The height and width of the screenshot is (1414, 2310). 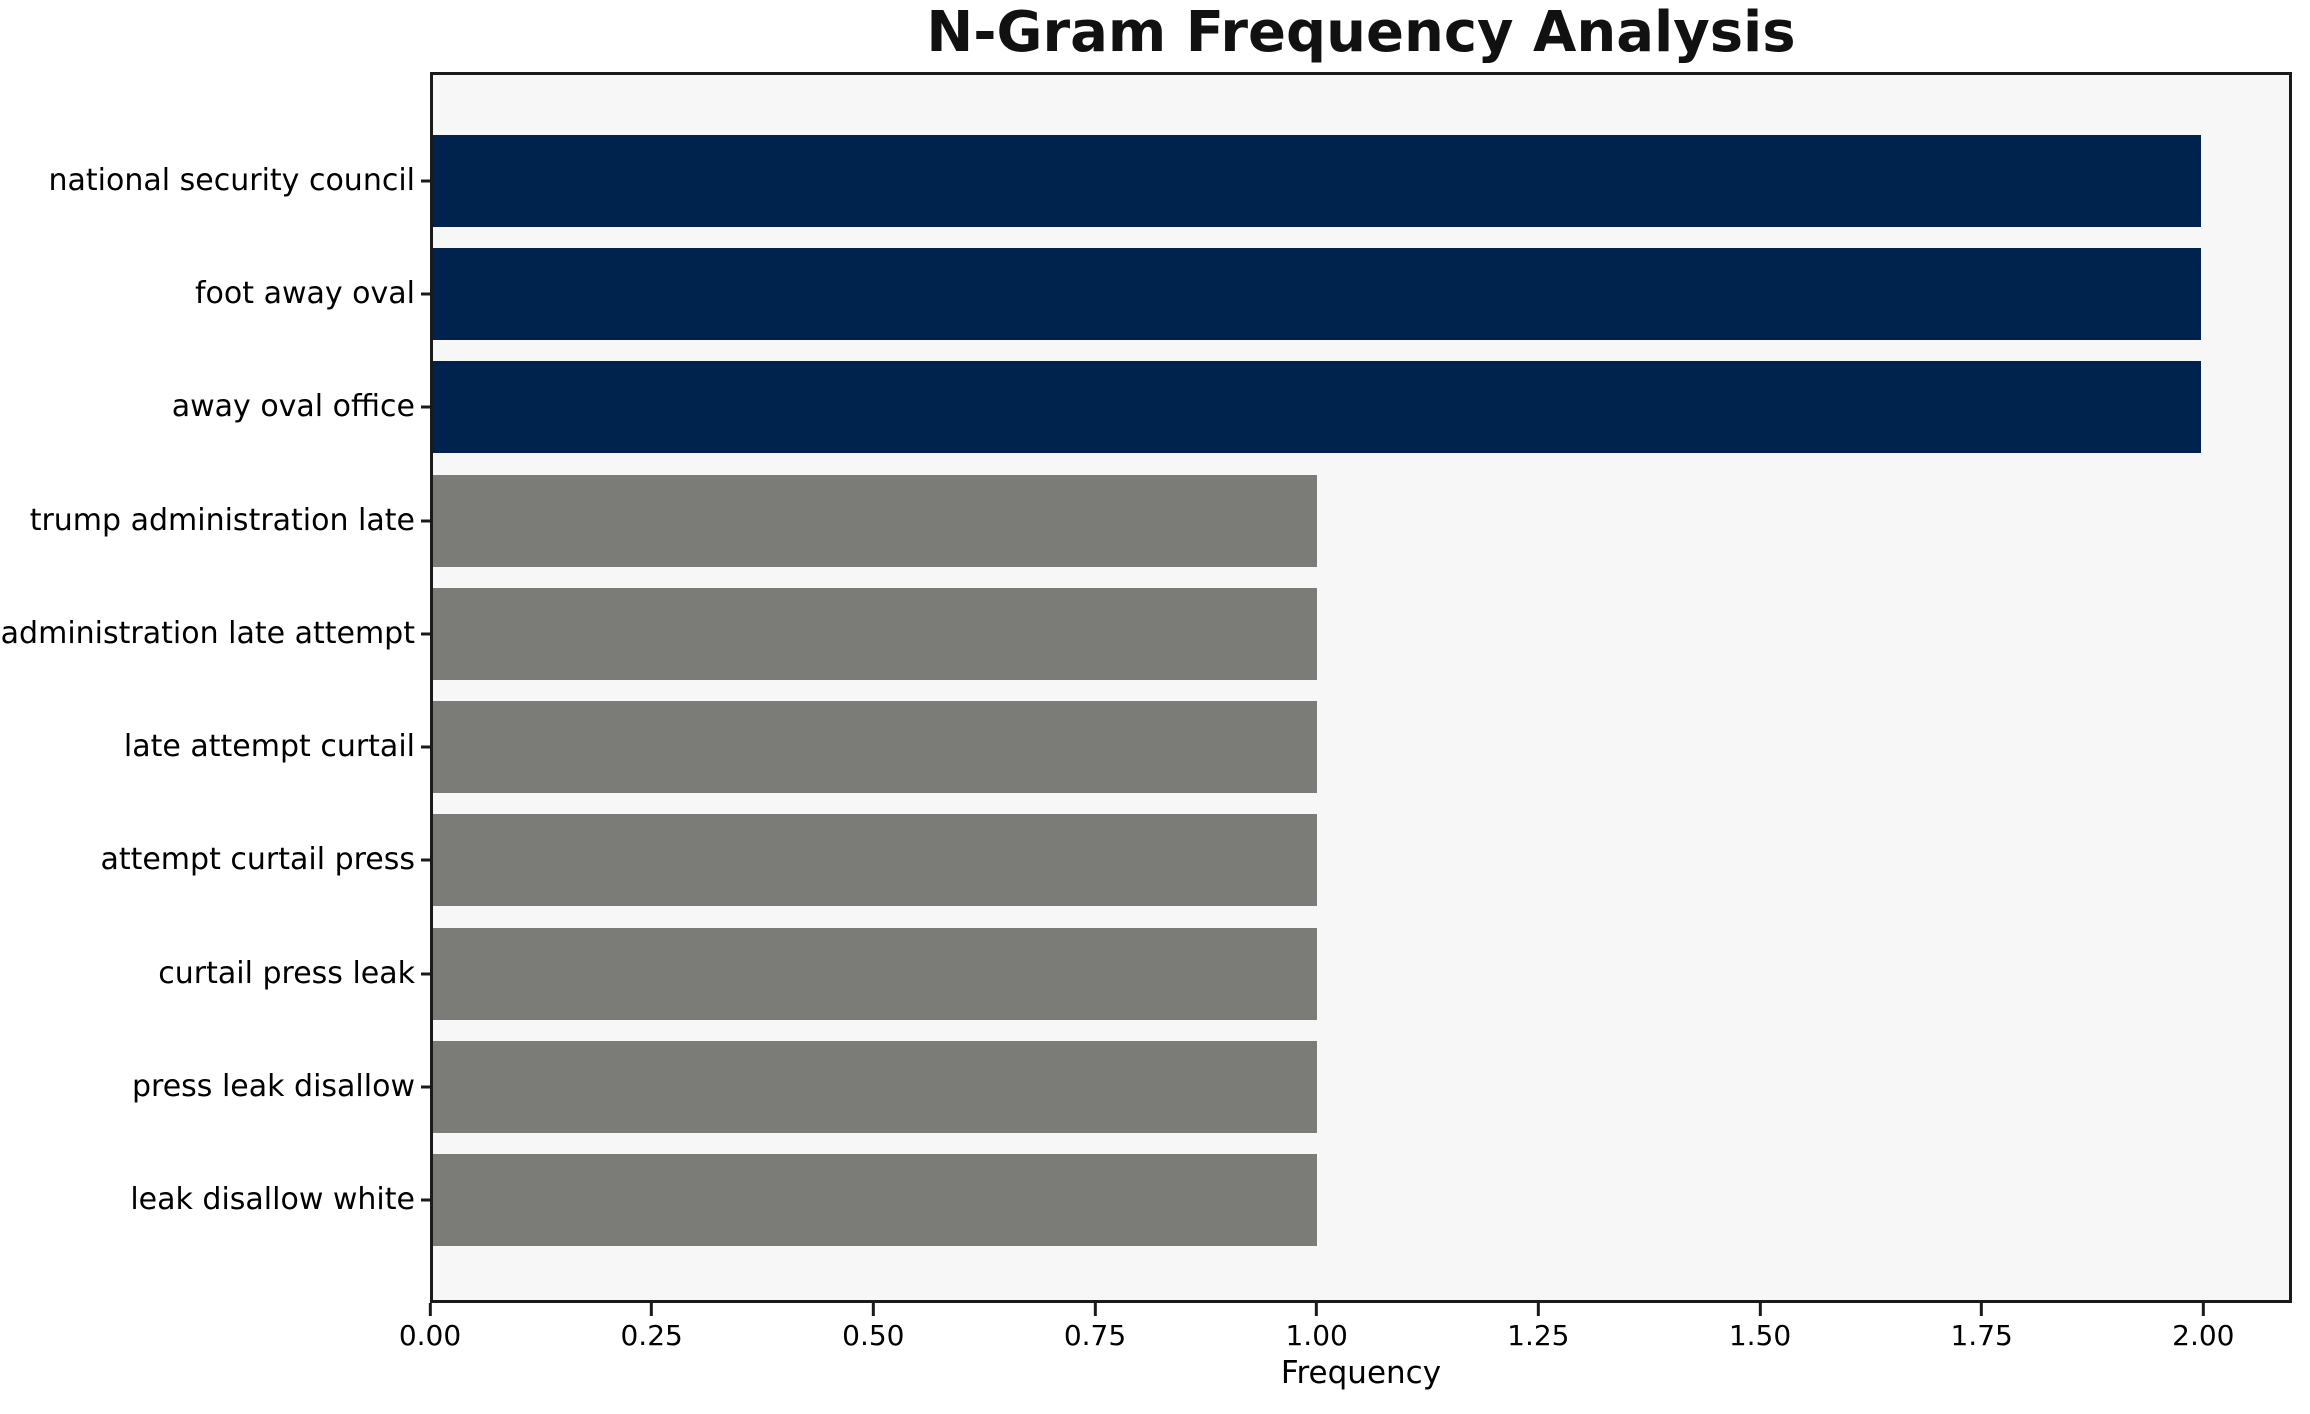 What do you see at coordinates (286, 973) in the screenshot?
I see `y-tick-label: curtail press leak` at bounding box center [286, 973].